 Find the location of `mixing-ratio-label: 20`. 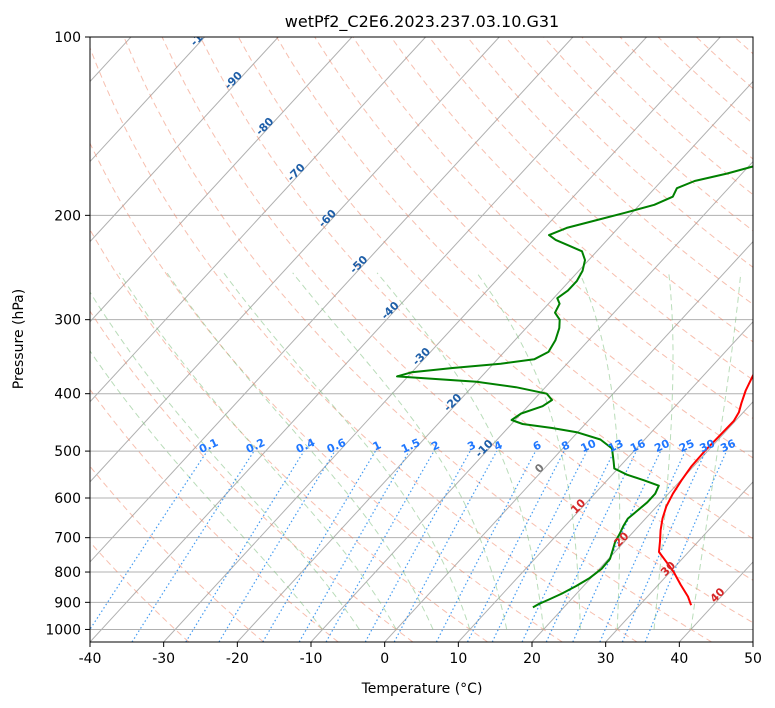

mixing-ratio-label: 20 is located at coordinates (662, 446).